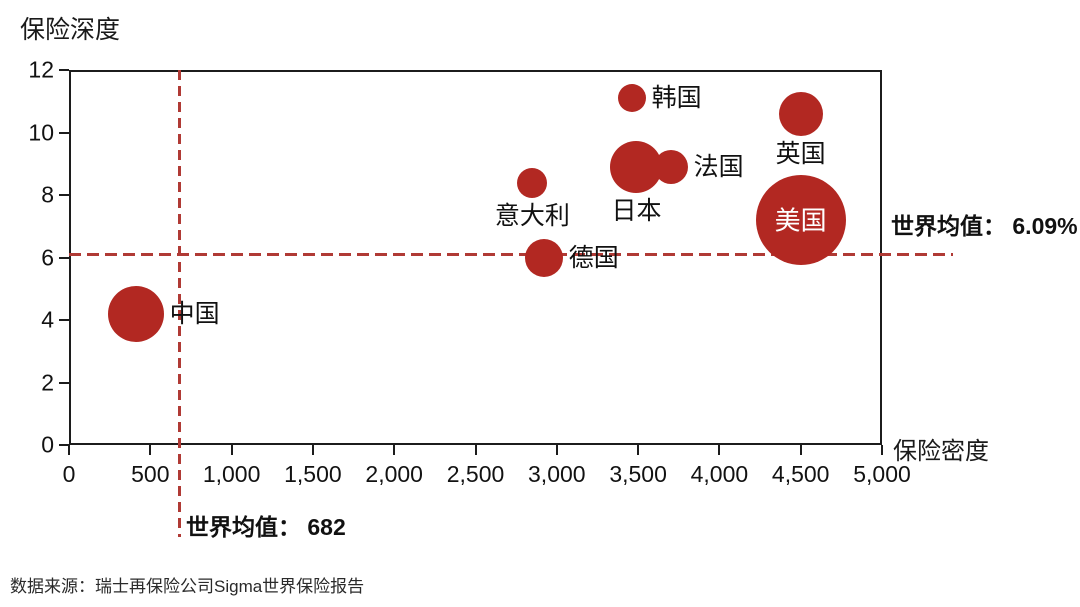  I want to click on x-tick-label: 500, so click(150, 474).